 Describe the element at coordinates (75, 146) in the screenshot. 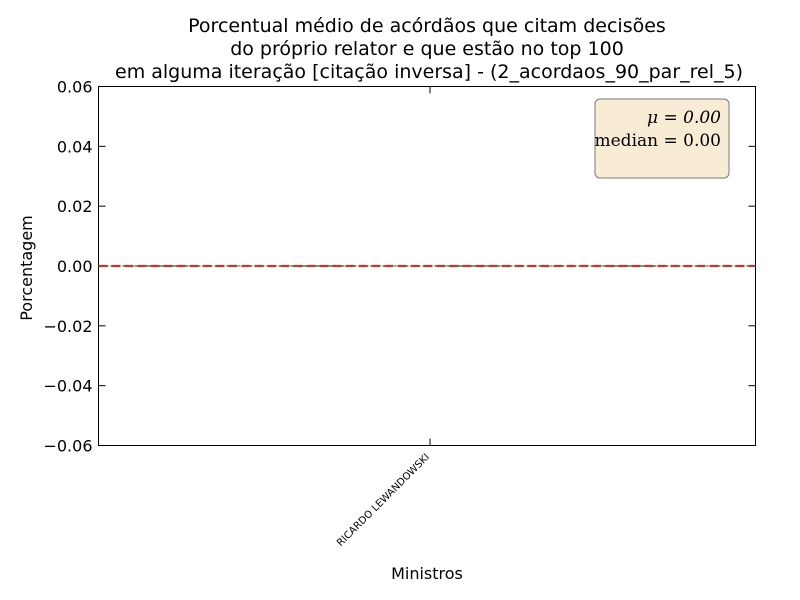

I see `y-tick-label: 0.04` at that location.